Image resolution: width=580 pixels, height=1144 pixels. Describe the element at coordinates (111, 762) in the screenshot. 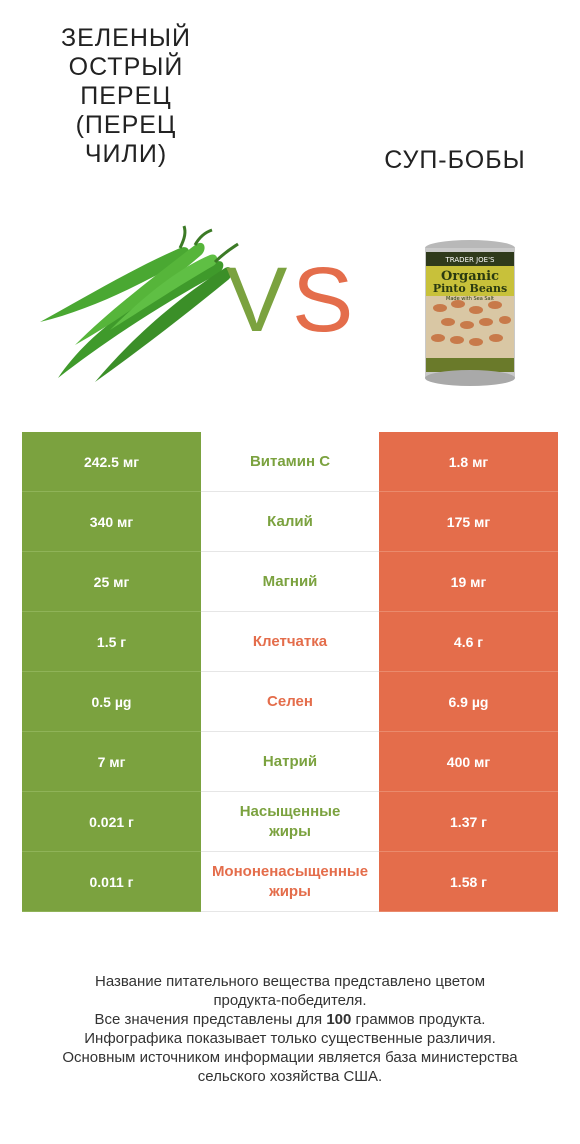

I see `left-value: 7 мг` at that location.